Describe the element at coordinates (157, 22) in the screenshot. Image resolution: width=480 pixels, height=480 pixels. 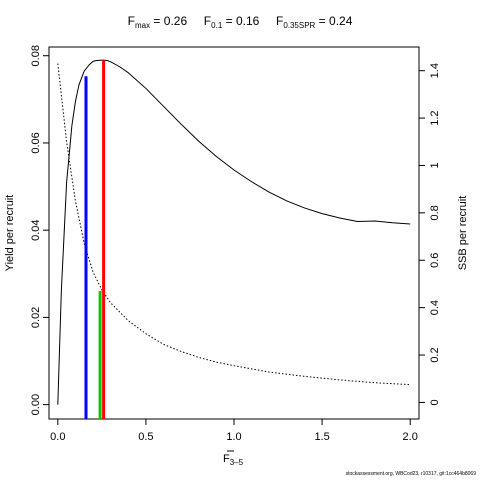
I see `fmax-label: Fmax = 0.26` at that location.